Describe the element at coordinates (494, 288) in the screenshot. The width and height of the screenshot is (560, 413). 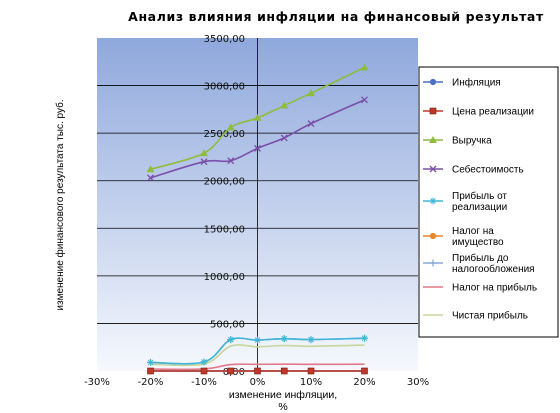
I see `legend-label: Налог на прибыль` at that location.